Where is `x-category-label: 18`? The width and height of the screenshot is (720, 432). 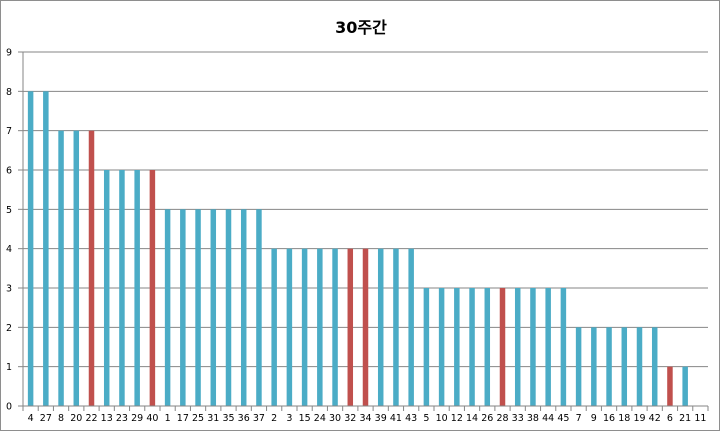
x-category-label: 18 is located at coordinates (624, 418).